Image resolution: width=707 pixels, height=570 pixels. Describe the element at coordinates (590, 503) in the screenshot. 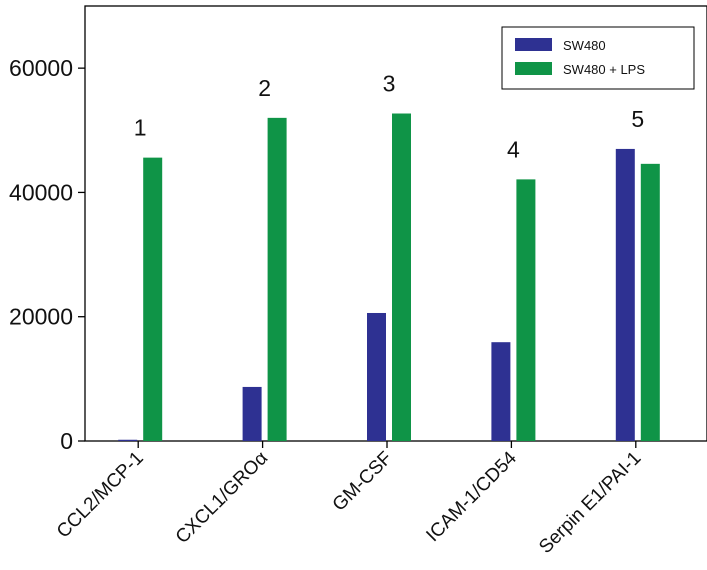

I see `x-tick-label: Serpin E1/PAI-1` at that location.